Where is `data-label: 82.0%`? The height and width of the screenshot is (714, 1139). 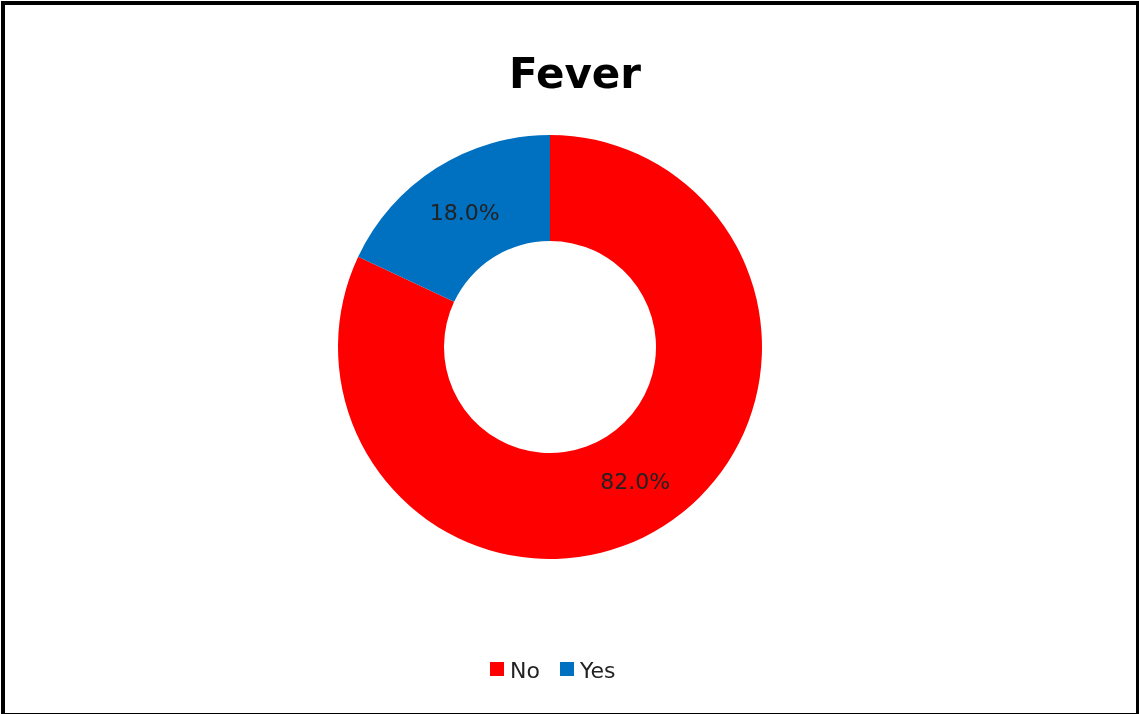 data-label: 82.0% is located at coordinates (635, 481).